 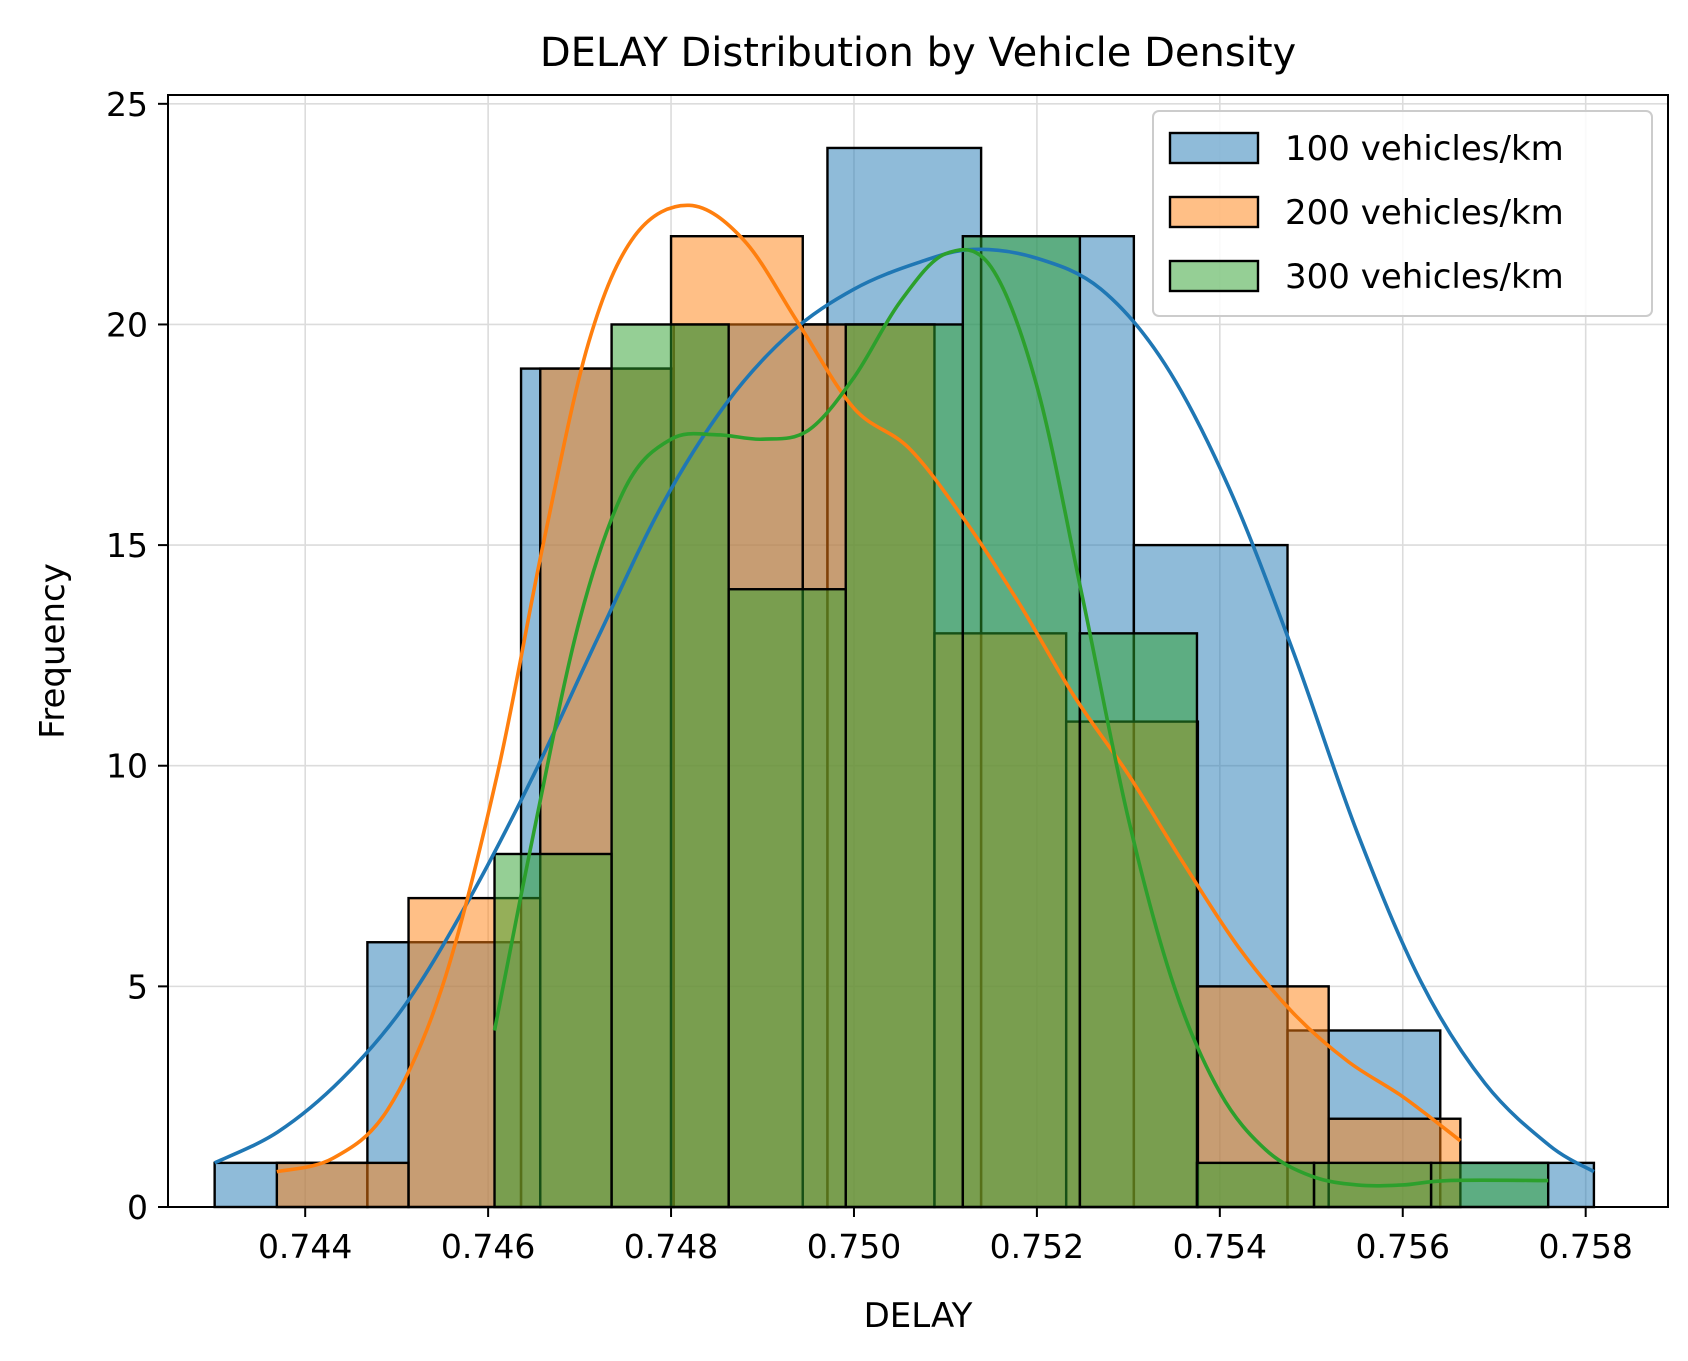 I want to click on y-axis-label: Frequency, so click(x=53, y=651).